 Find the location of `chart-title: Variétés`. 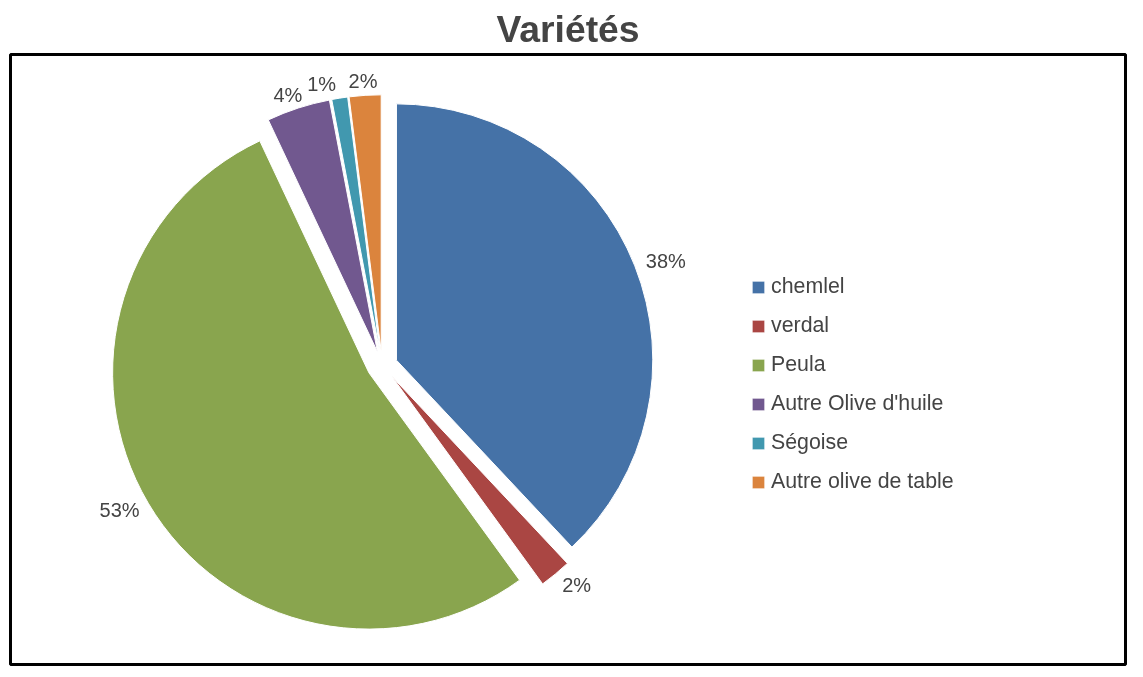

chart-title: Variétés is located at coordinates (568, 28).